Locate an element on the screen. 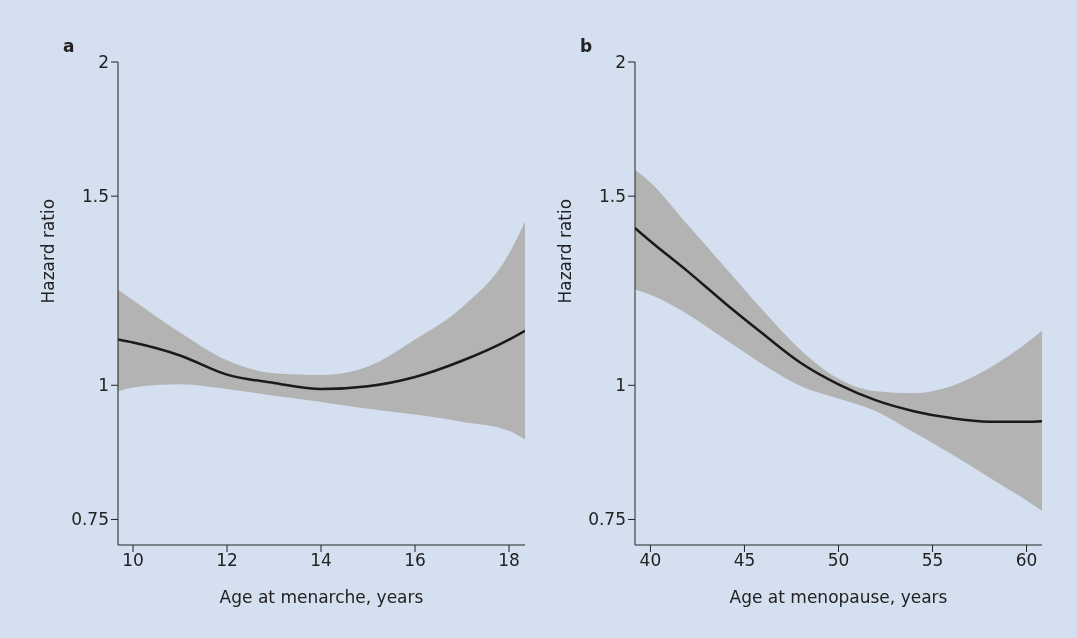  chart-title: b is located at coordinates (586, 46).